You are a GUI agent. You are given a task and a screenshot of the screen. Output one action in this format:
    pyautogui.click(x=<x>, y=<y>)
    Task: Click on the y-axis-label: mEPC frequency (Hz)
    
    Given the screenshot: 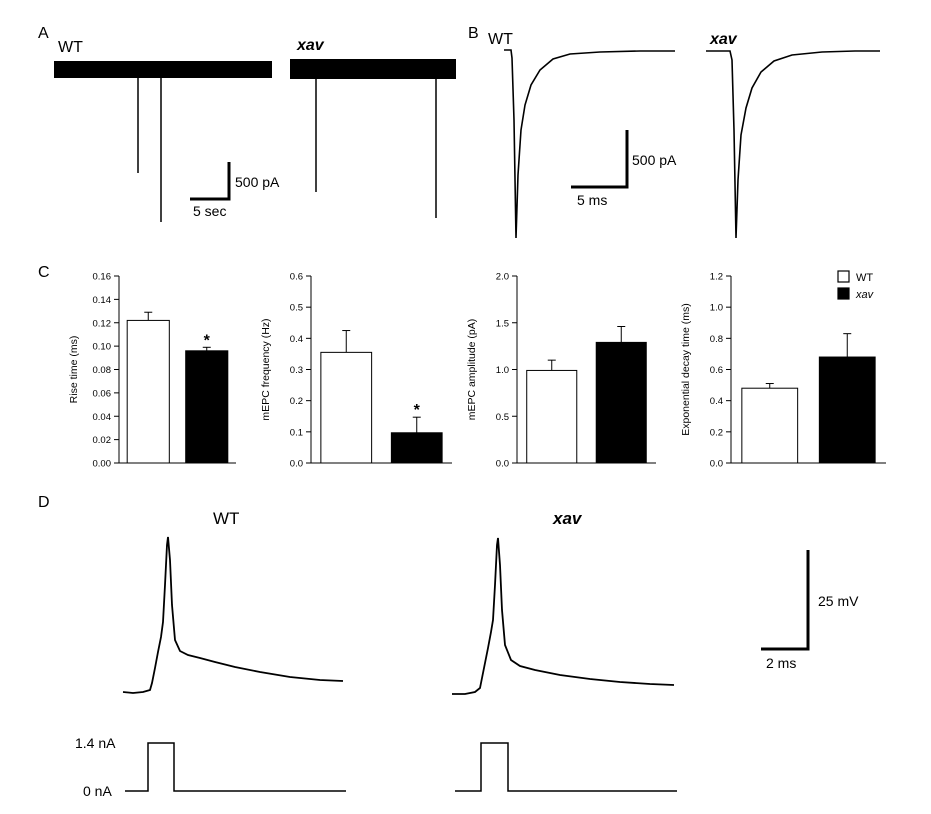 What is the action you would take?
    pyautogui.click(x=266, y=369)
    